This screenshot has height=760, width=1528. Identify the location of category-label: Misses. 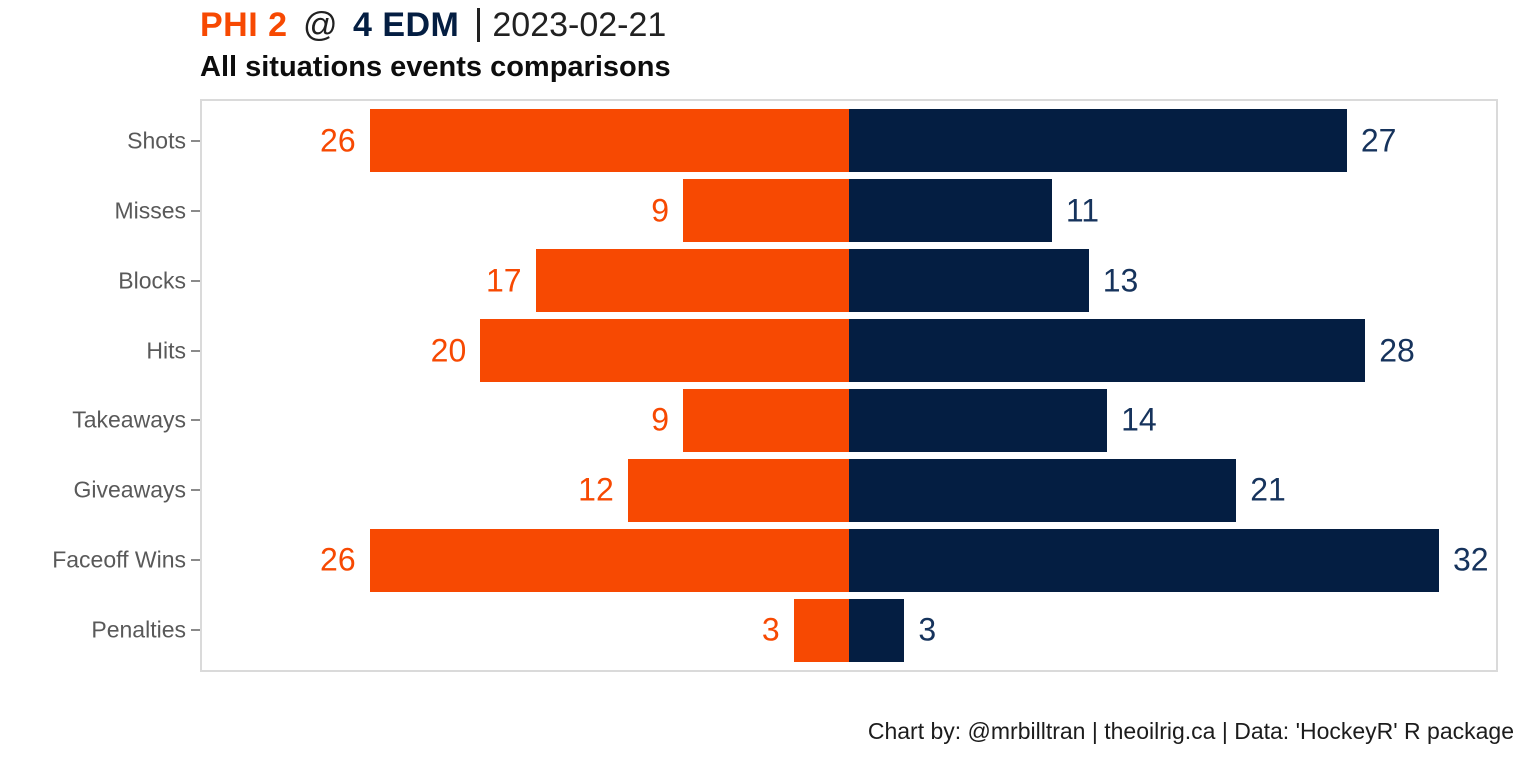
(150, 210).